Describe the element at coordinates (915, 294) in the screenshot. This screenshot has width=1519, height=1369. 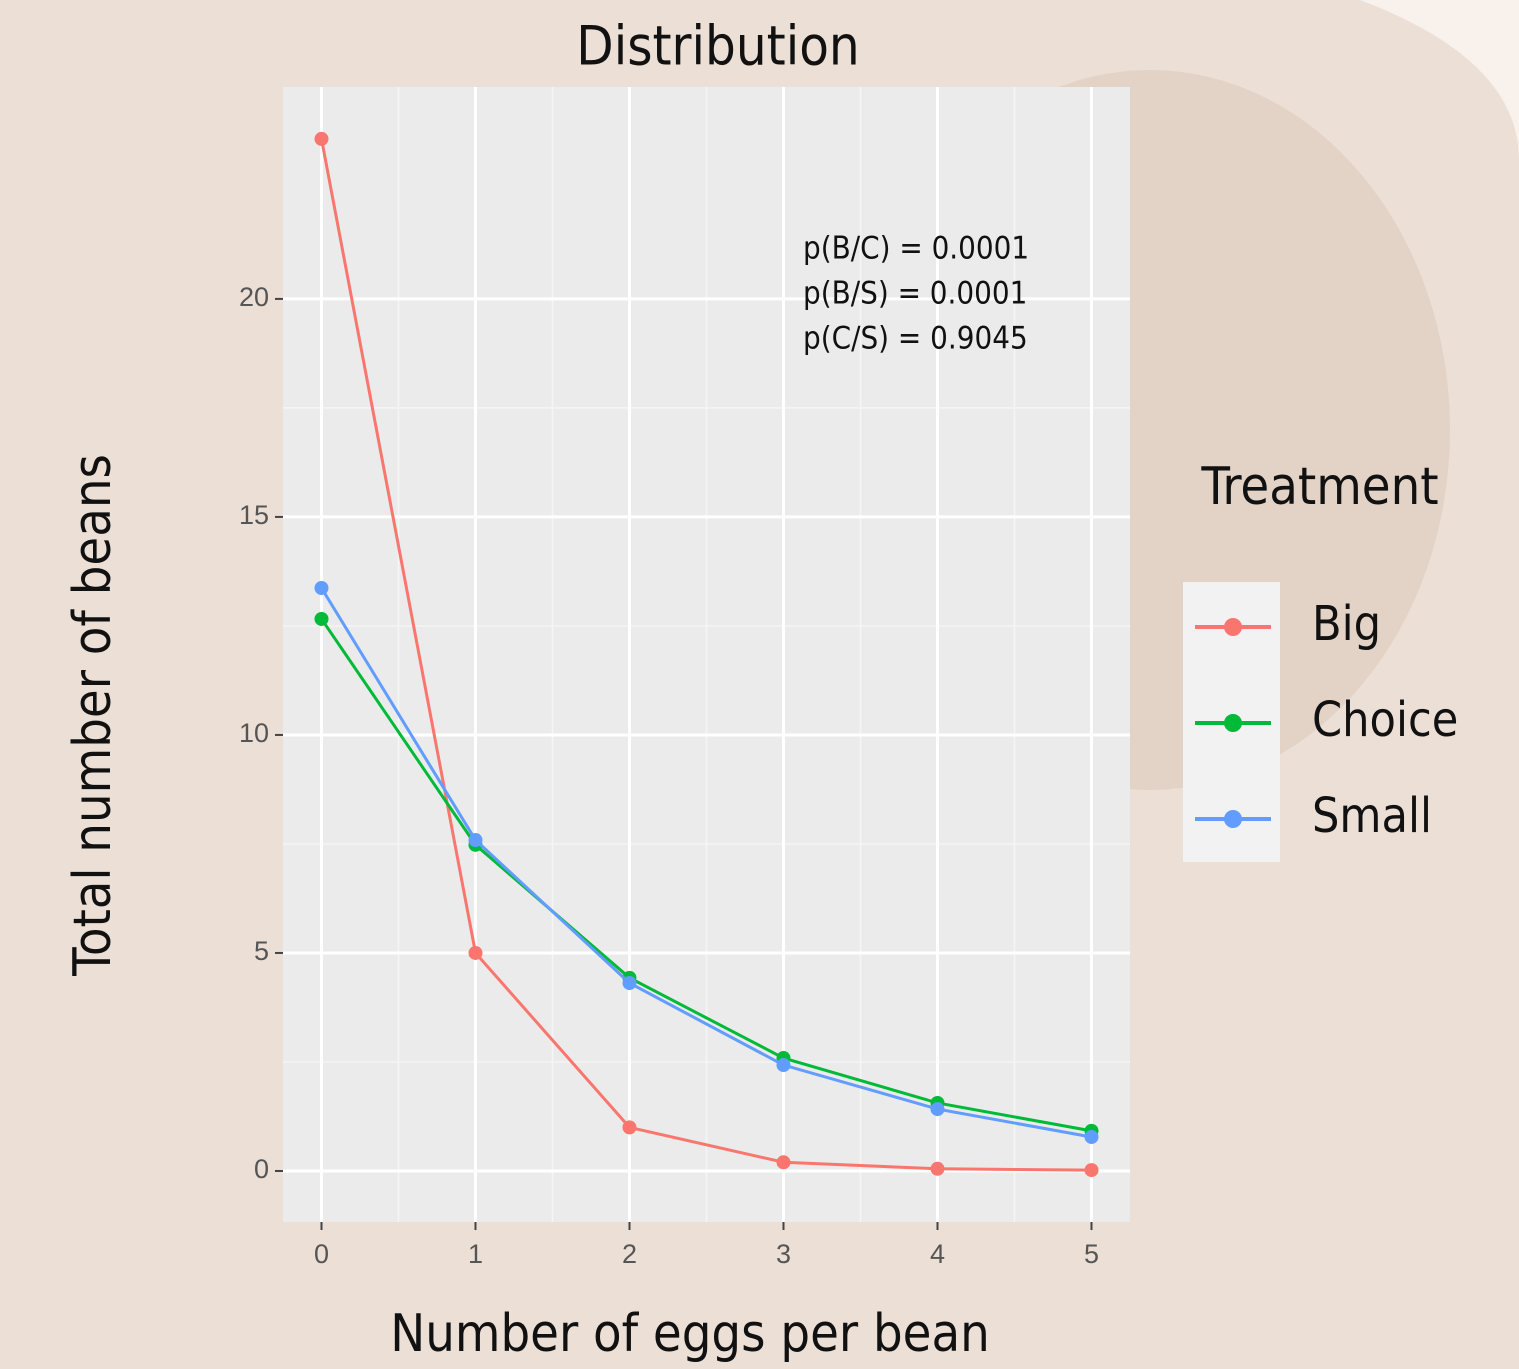
I see `annotation: p(B/S) = 0.0001` at that location.